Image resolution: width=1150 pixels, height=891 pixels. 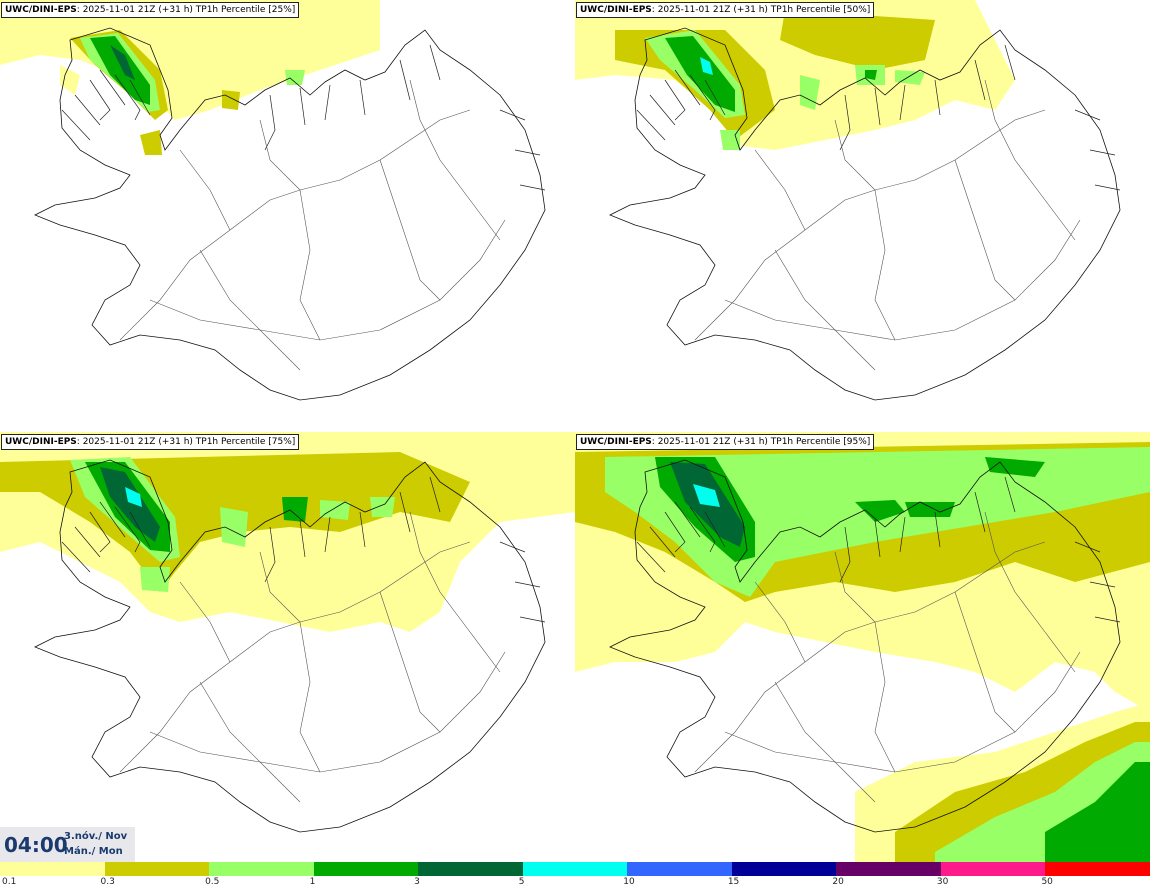 What do you see at coordinates (312, 882) in the screenshot?
I see `colorbar-label: 1` at bounding box center [312, 882].